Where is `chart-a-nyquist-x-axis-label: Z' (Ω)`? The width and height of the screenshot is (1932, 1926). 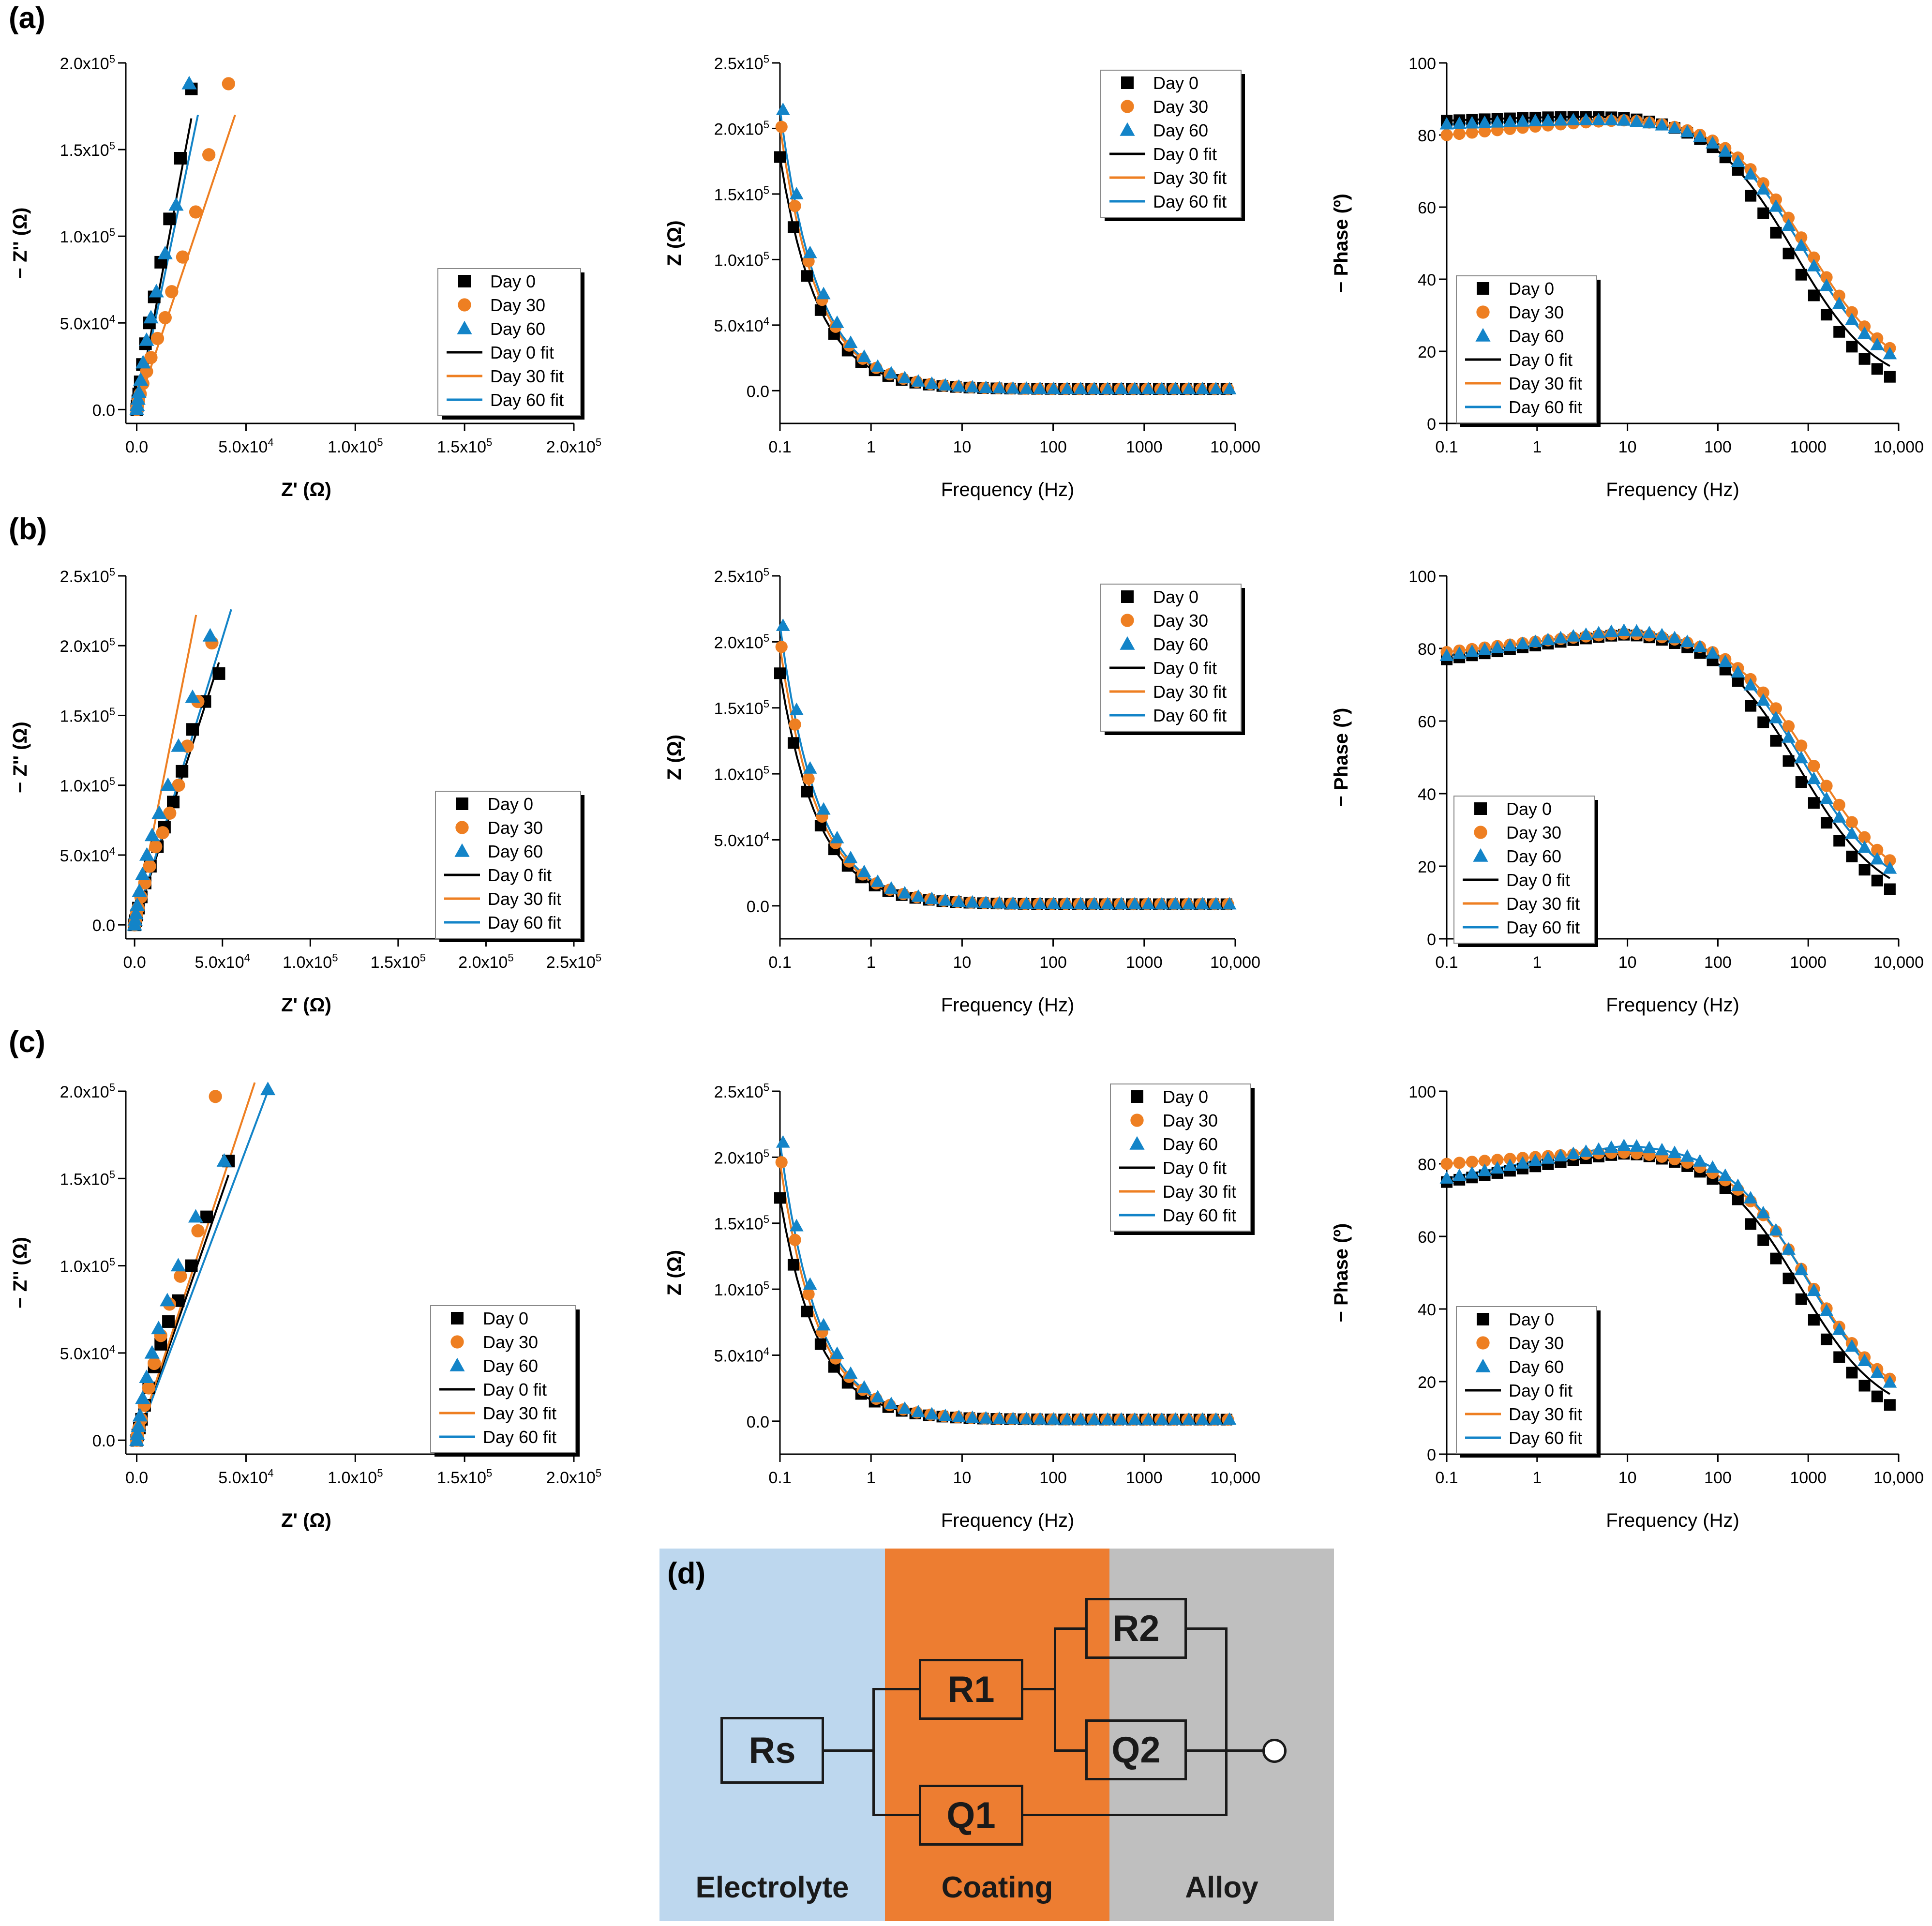
chart-a-nyquist-x-axis-label: Z' (Ω) is located at coordinates (306, 489).